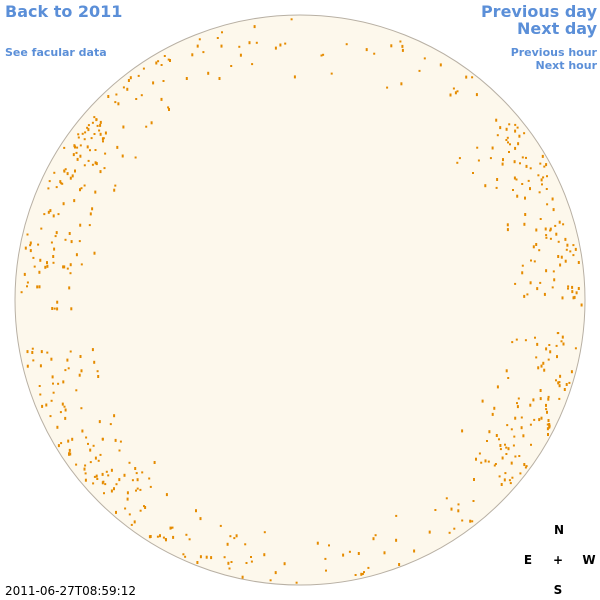 This screenshot has width=600, height=600. Describe the element at coordinates (567, 65) in the screenshot. I see `next-hour-link: Next hour` at that location.